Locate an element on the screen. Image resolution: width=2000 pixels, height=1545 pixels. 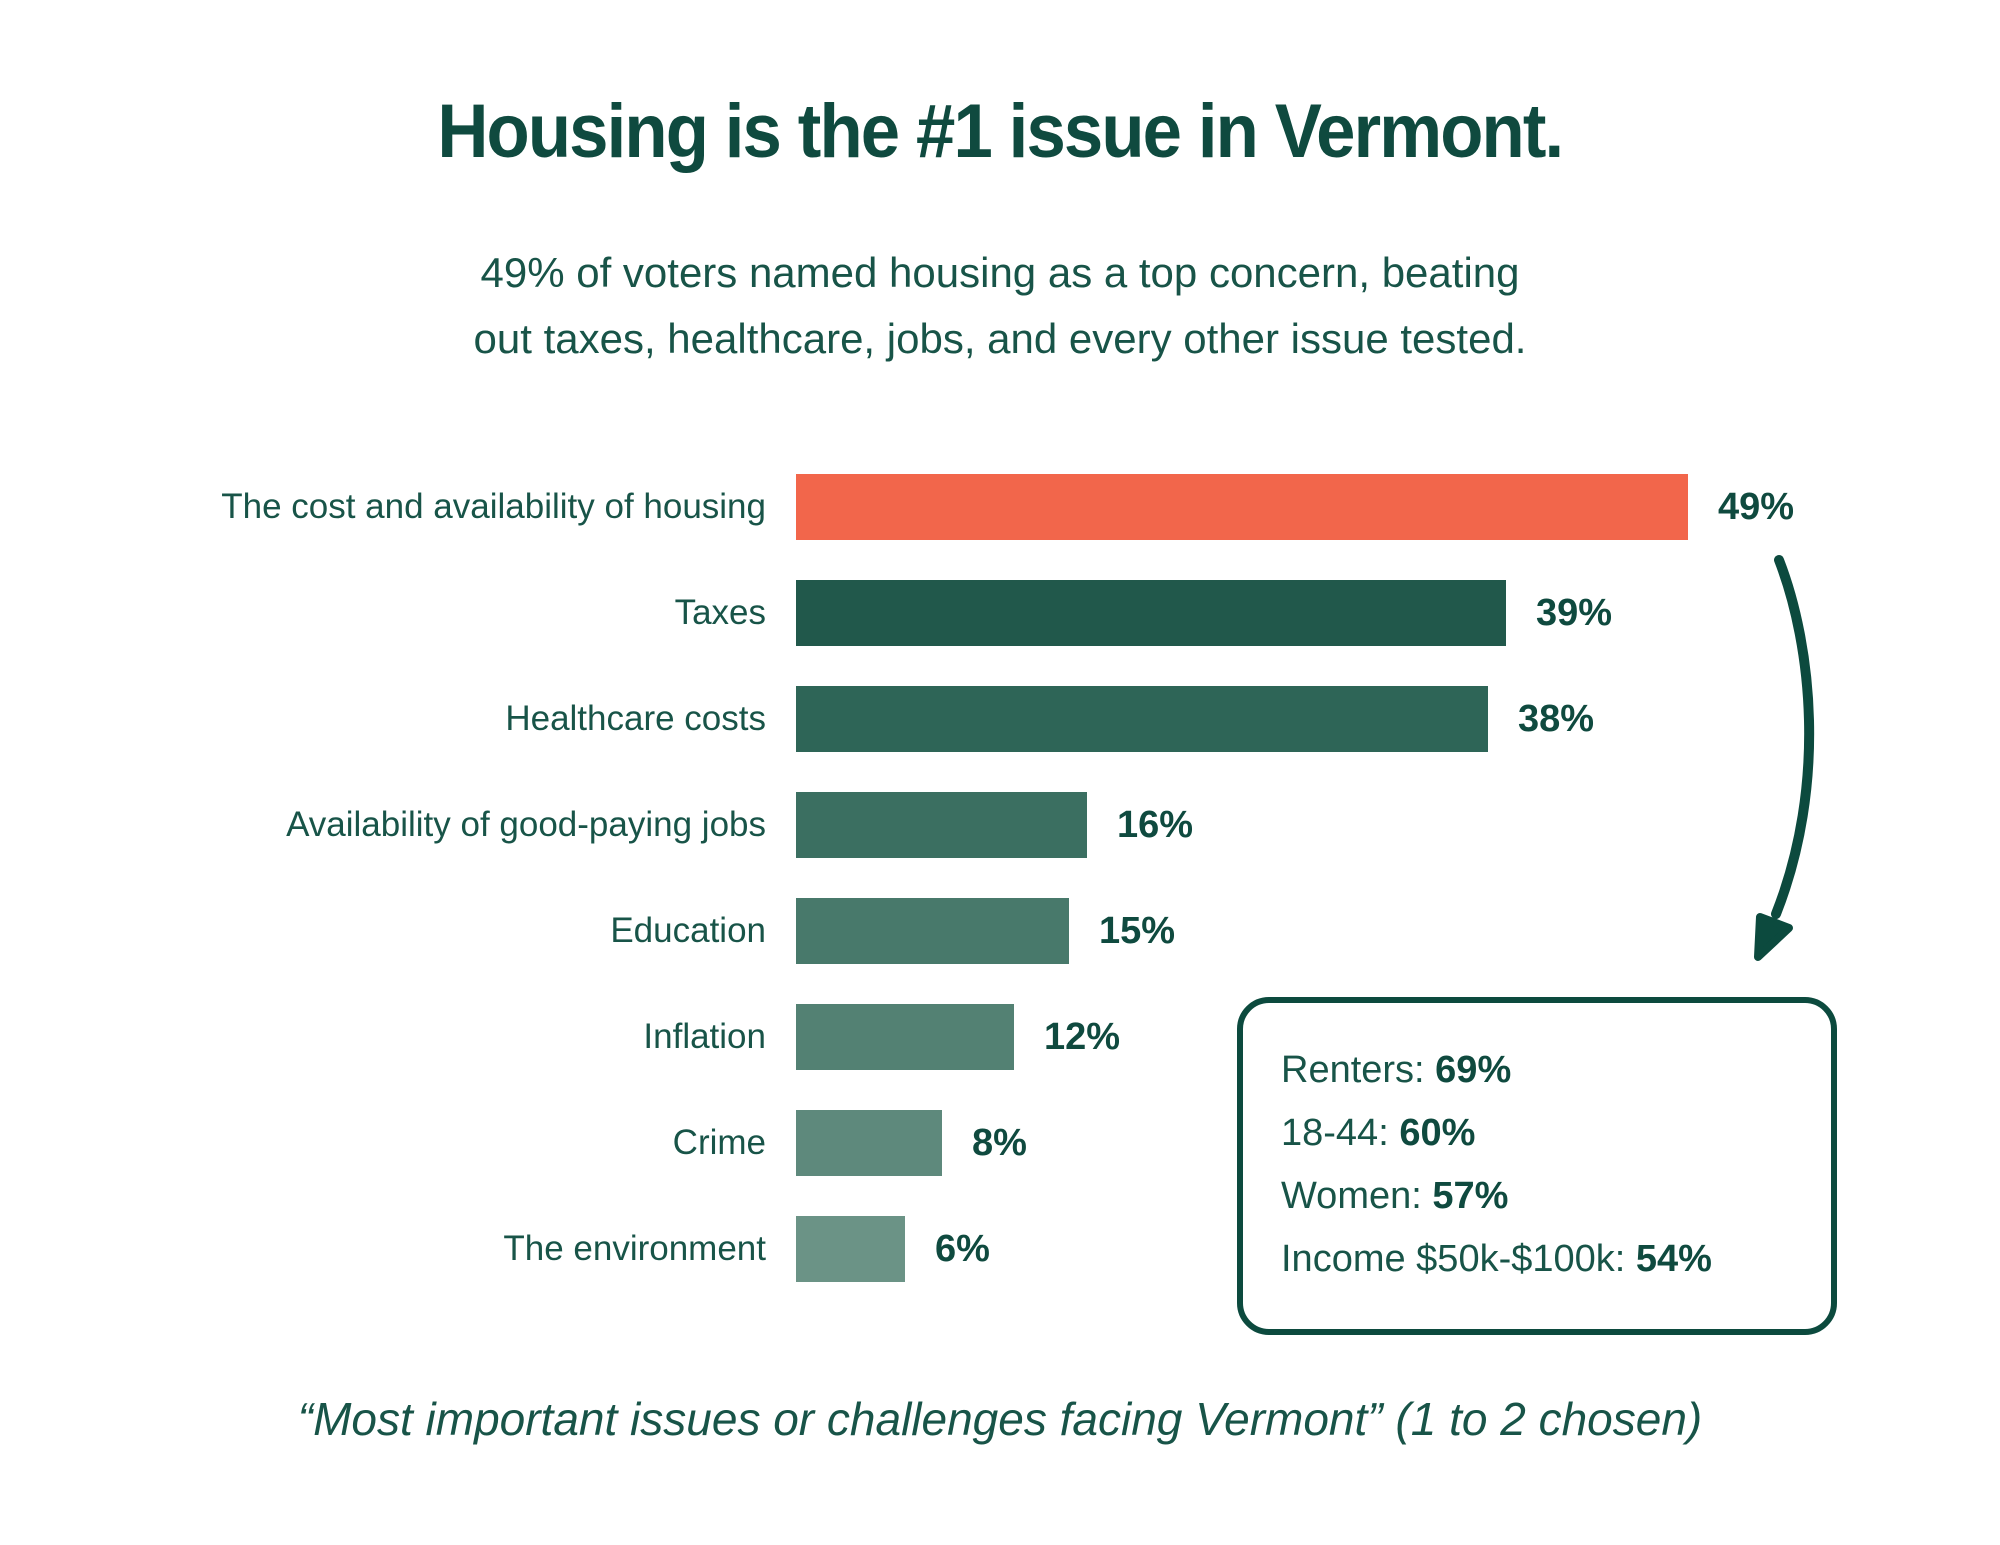
callout-label: Women: is located at coordinates (1357, 1196).